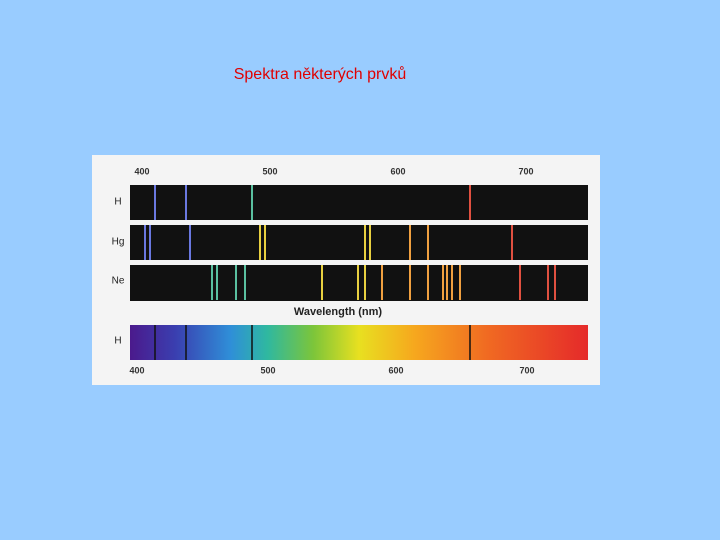 The height and width of the screenshot is (540, 720). I want to click on bottom-tick-label: 700, so click(526, 370).